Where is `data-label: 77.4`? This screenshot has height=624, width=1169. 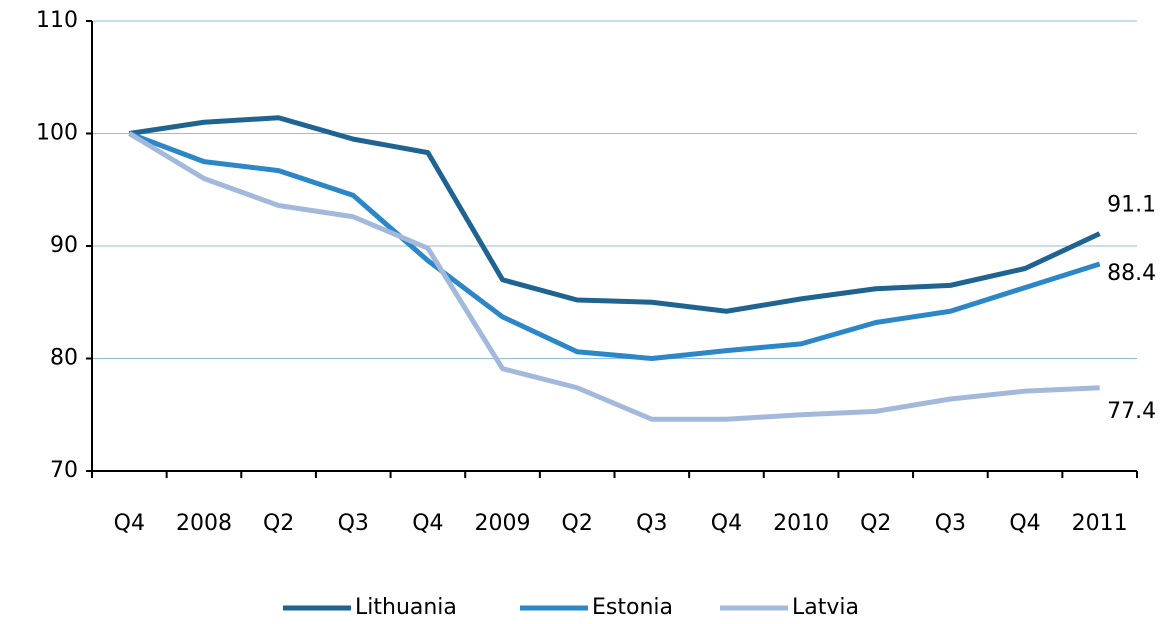 data-label: 77.4 is located at coordinates (1131, 411).